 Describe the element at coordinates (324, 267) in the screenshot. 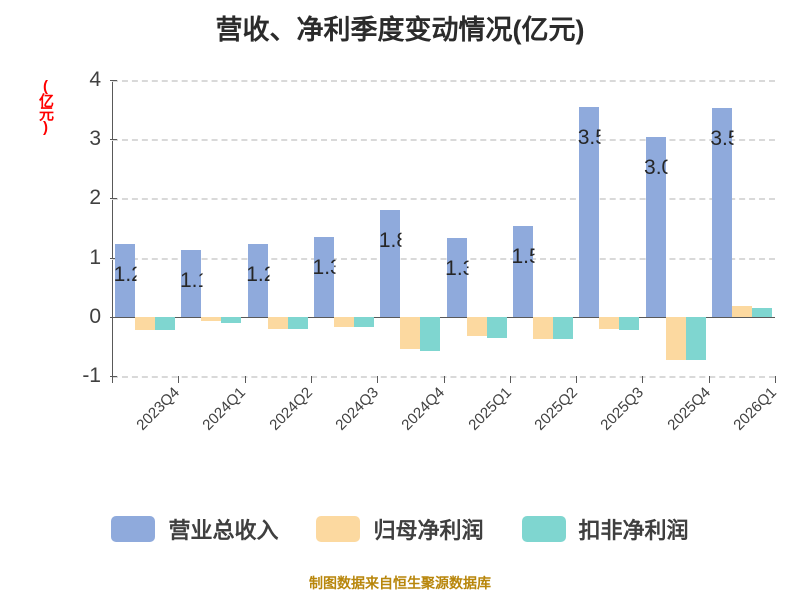

I see `data-label: 1.35` at that location.